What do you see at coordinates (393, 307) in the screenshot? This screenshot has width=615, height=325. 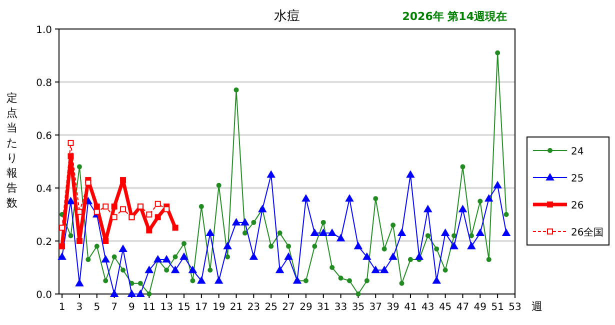 I see `x-tick-label: 39` at bounding box center [393, 307].